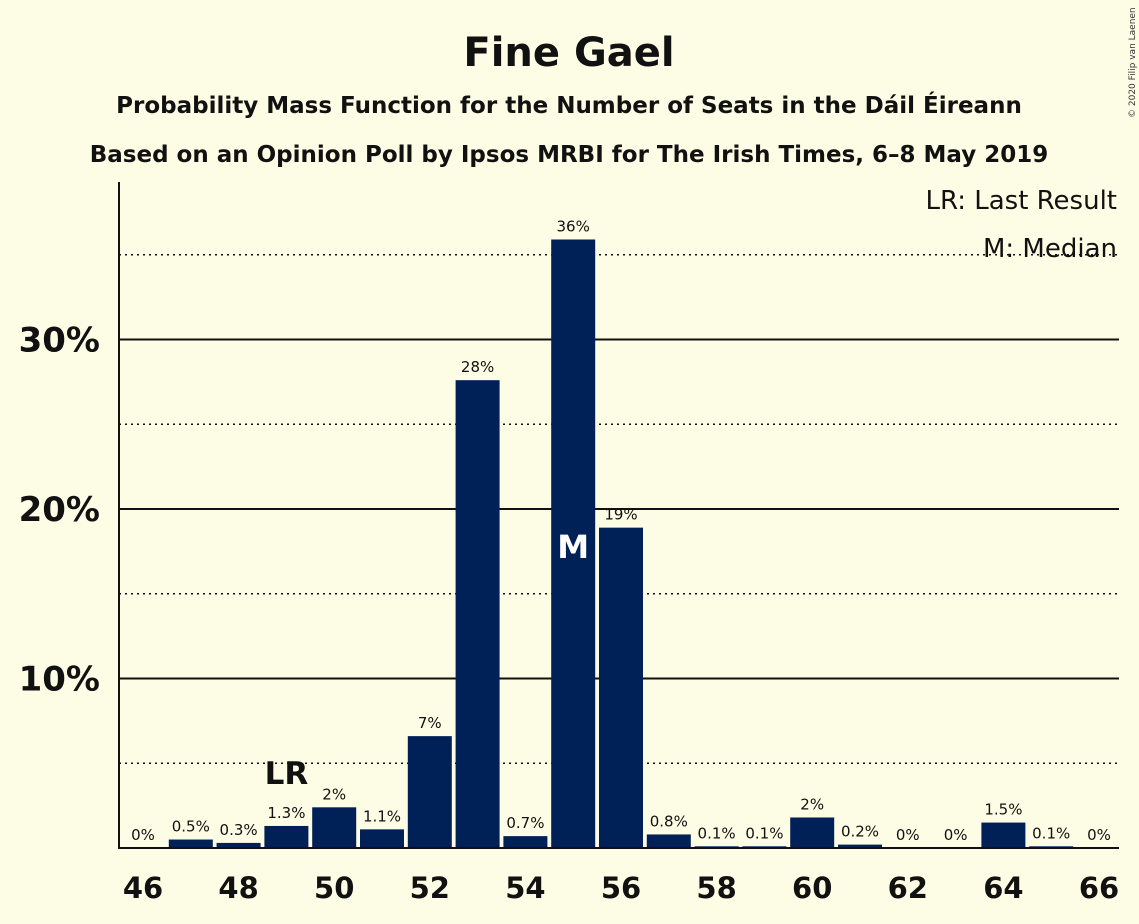  I want to click on data-label: 0.5%, so click(191, 827).